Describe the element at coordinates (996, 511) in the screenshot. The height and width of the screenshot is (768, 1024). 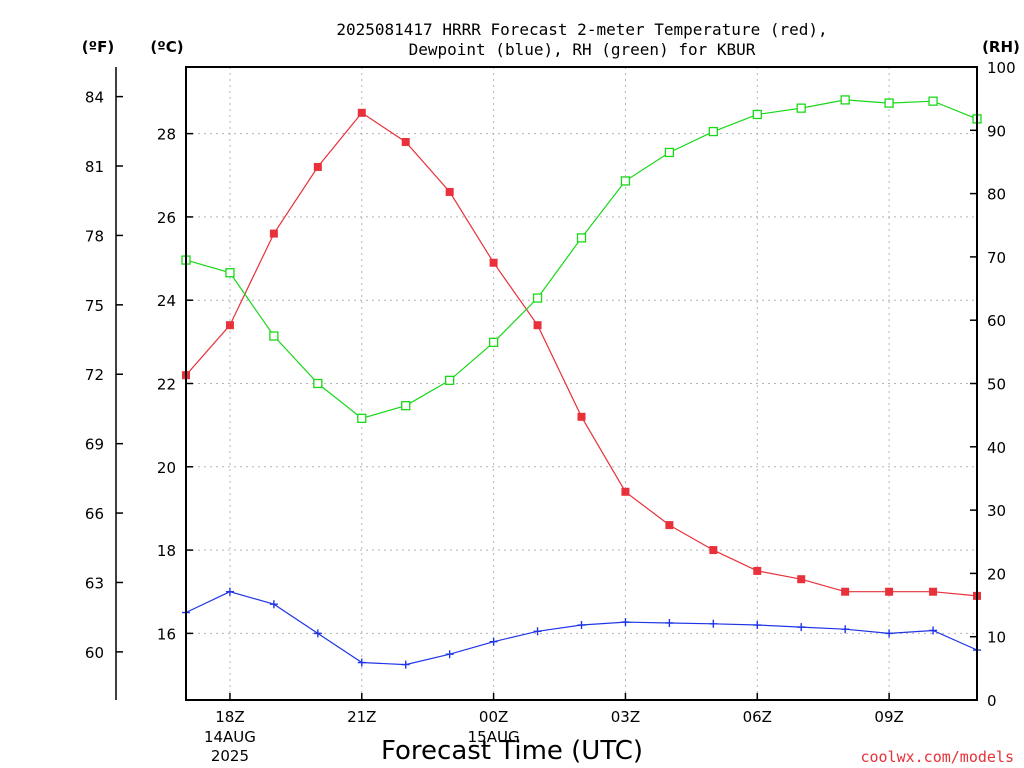
I see `rh-tick-label: 30` at that location.